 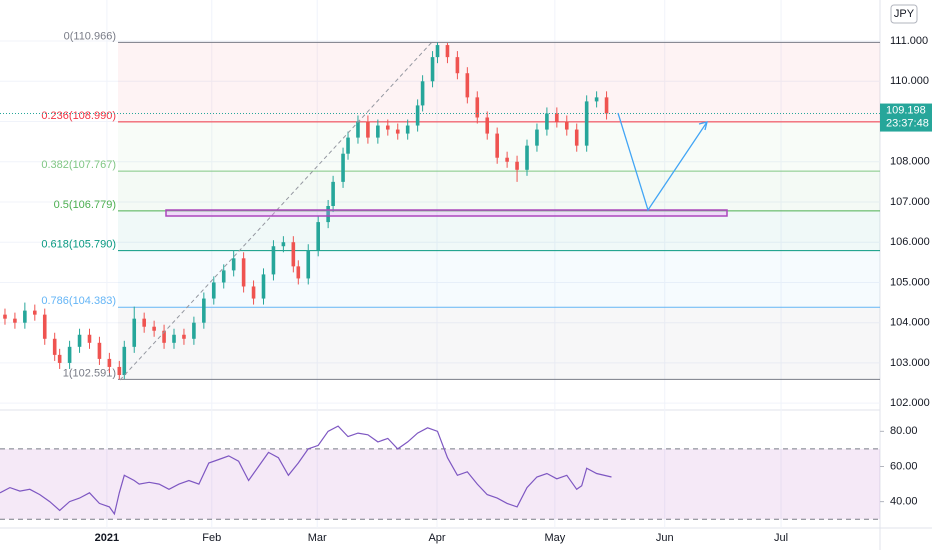 What do you see at coordinates (703, 126) in the screenshot?
I see `arrow-head` at bounding box center [703, 126].